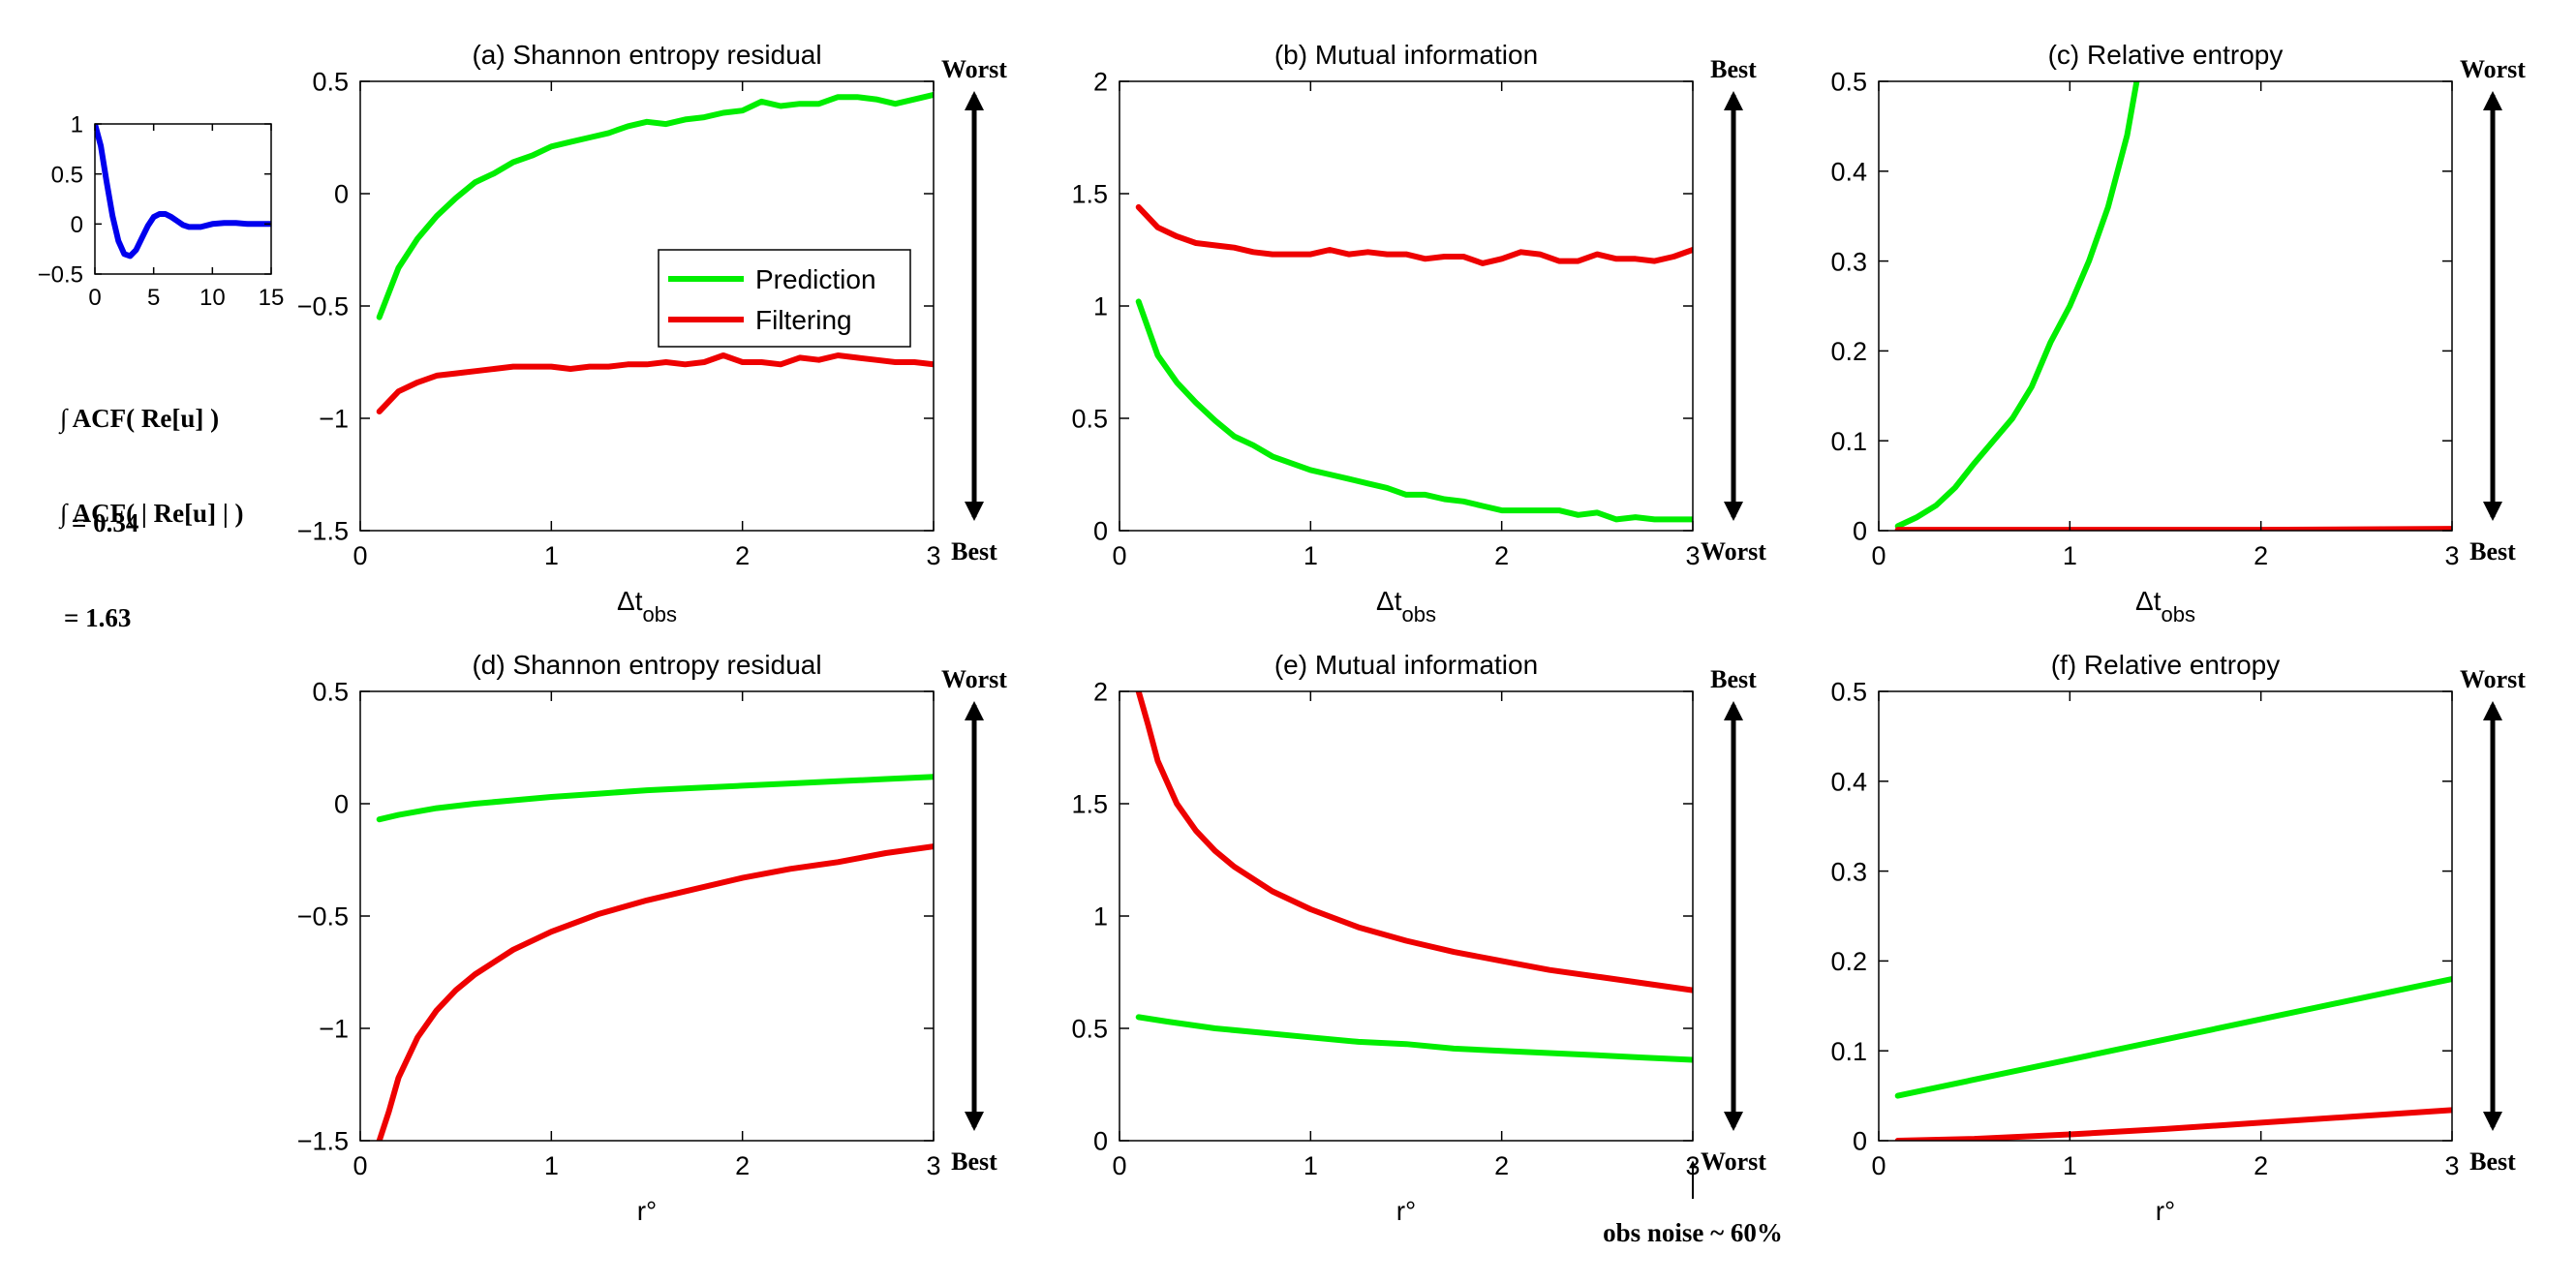  I want to click on y-tick-label-b: 0.5, so click(1089, 419).